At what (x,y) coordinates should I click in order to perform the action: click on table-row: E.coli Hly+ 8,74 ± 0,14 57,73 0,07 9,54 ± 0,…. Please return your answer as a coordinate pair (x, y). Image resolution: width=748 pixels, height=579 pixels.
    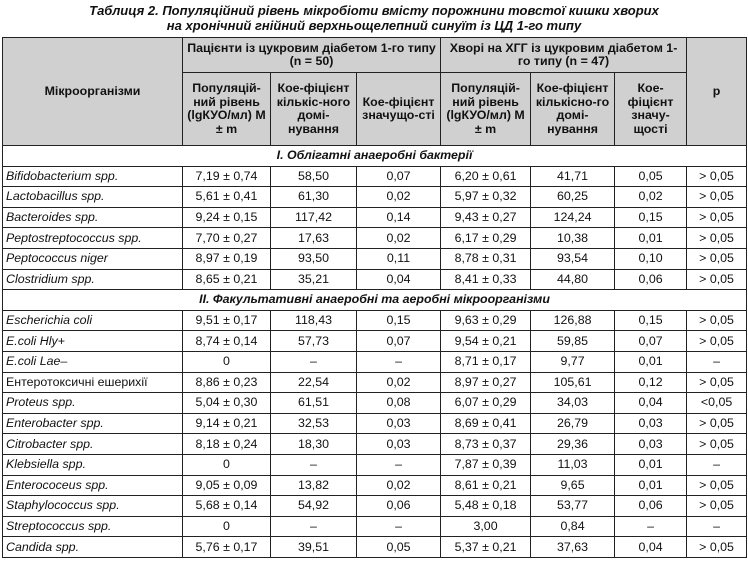
    Looking at the image, I should click on (375, 341).